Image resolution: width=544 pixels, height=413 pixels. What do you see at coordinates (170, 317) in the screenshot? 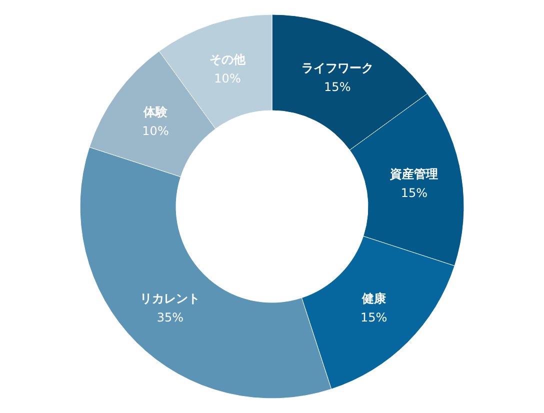
I see `data-label: 35%` at bounding box center [170, 317].